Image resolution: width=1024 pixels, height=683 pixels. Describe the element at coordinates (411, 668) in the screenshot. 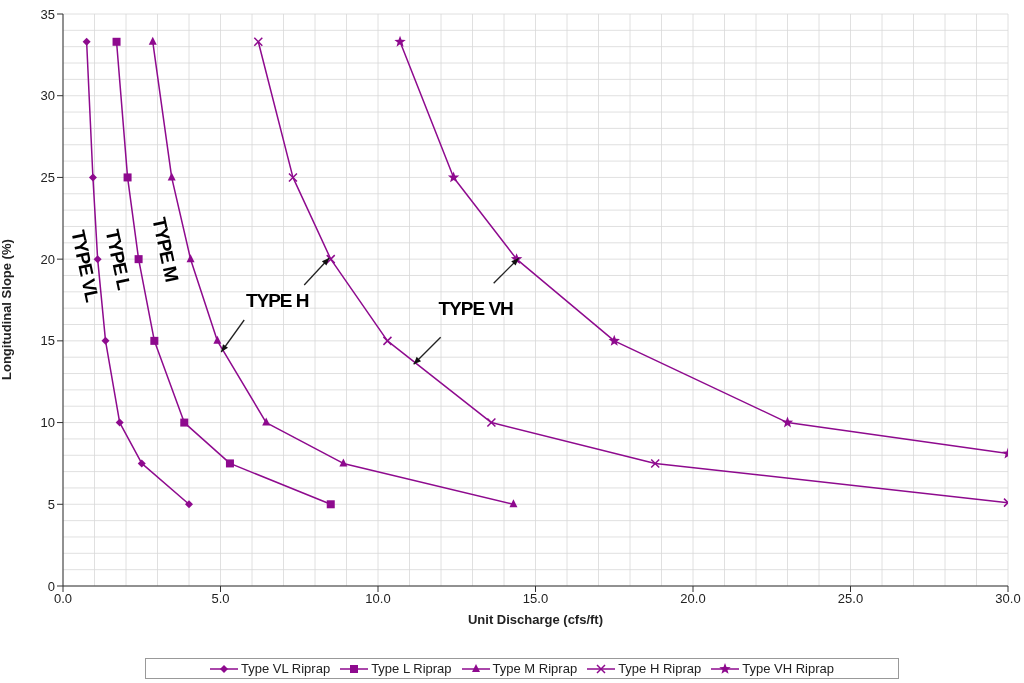

I see `legend-label: Type L Riprap` at that location.